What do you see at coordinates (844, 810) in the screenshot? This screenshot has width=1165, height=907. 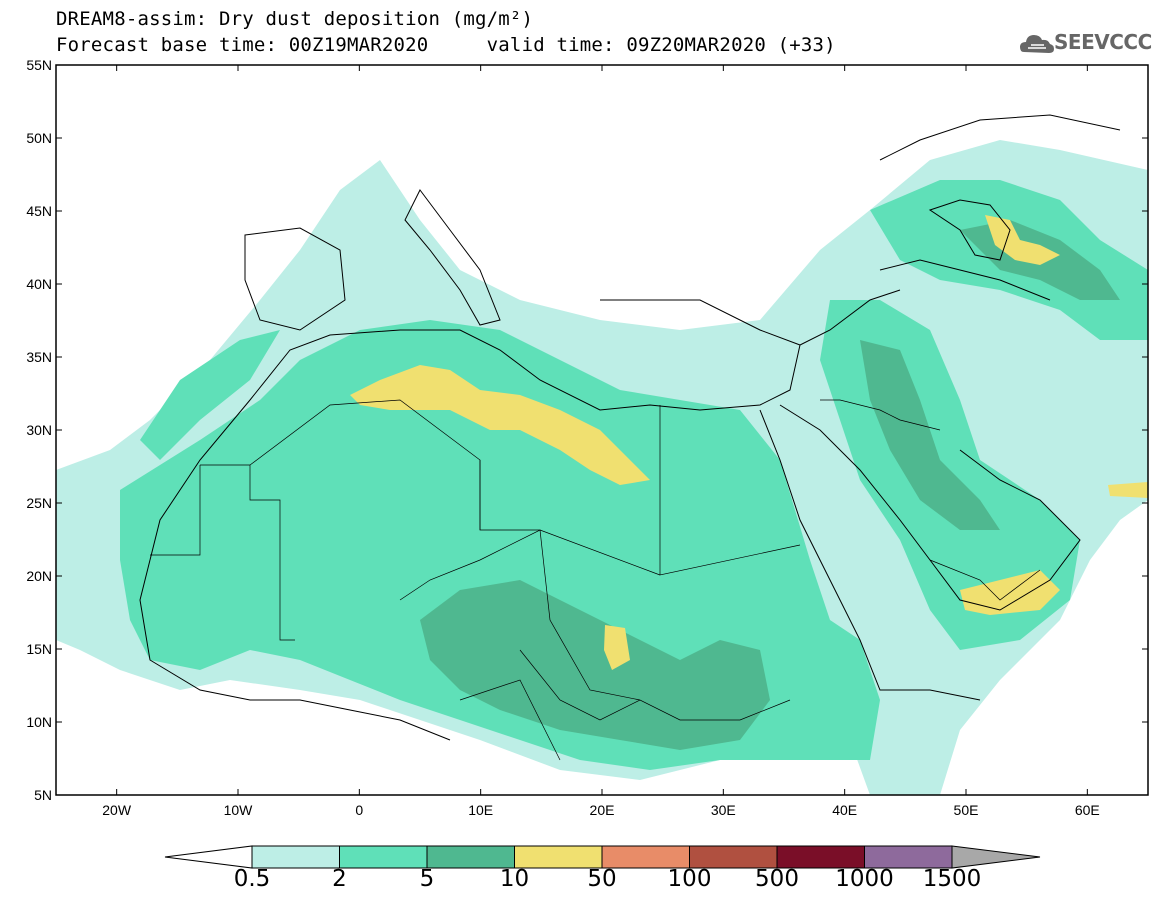 I see `lon-tick-label: 40E` at bounding box center [844, 810].